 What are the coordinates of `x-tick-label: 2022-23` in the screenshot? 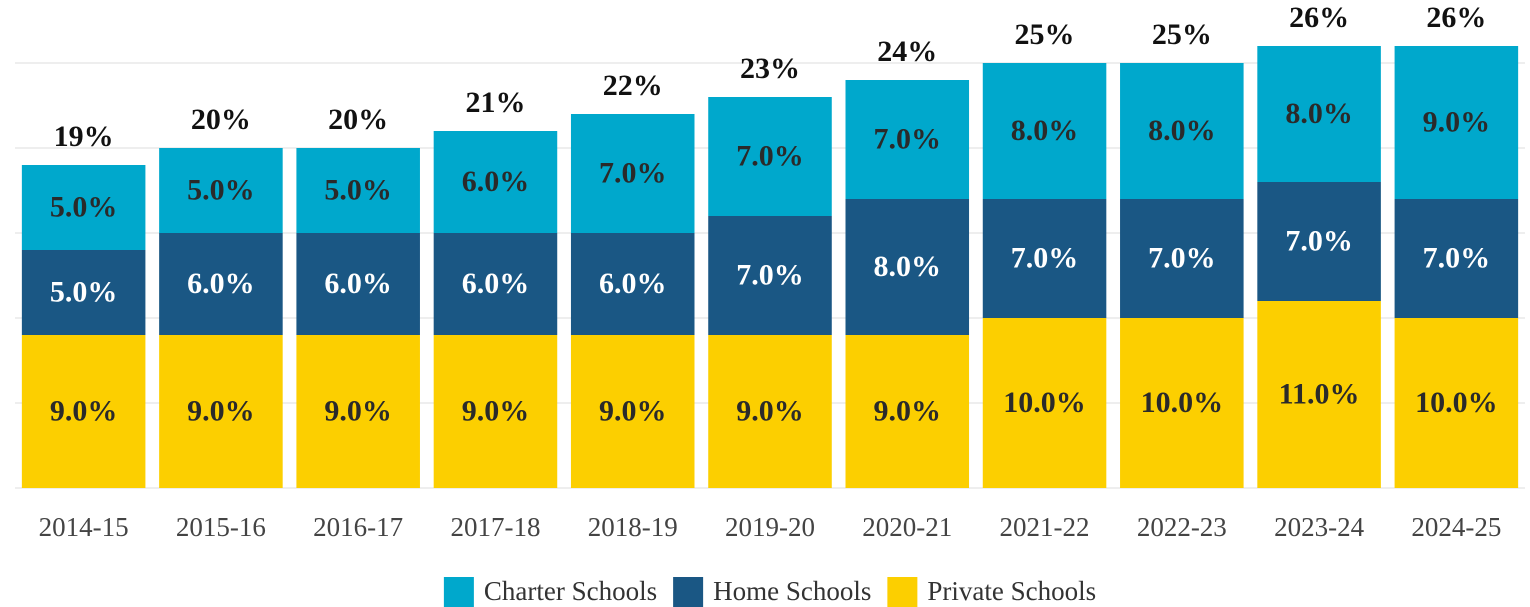 It's located at (1182, 527).